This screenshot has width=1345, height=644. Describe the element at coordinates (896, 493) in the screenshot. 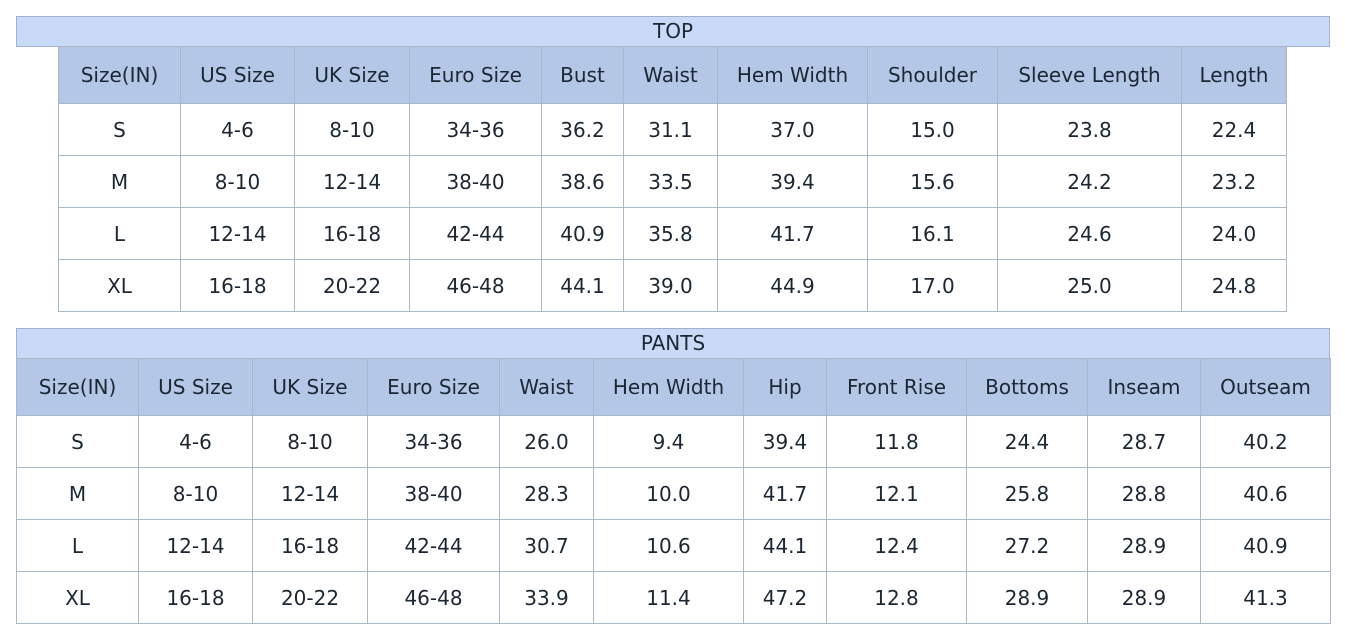

I see `table-cell: 12.1` at that location.